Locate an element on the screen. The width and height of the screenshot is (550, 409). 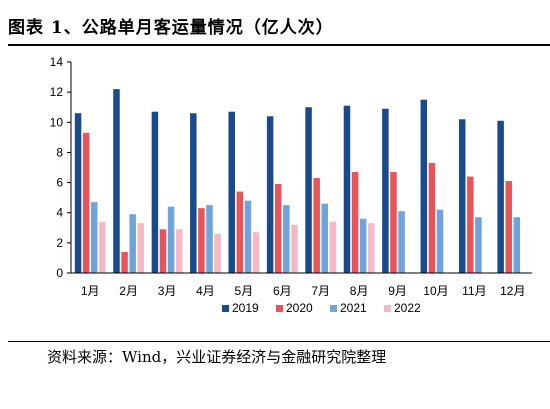
legend-label-2022: 2022 is located at coordinates (407, 308).